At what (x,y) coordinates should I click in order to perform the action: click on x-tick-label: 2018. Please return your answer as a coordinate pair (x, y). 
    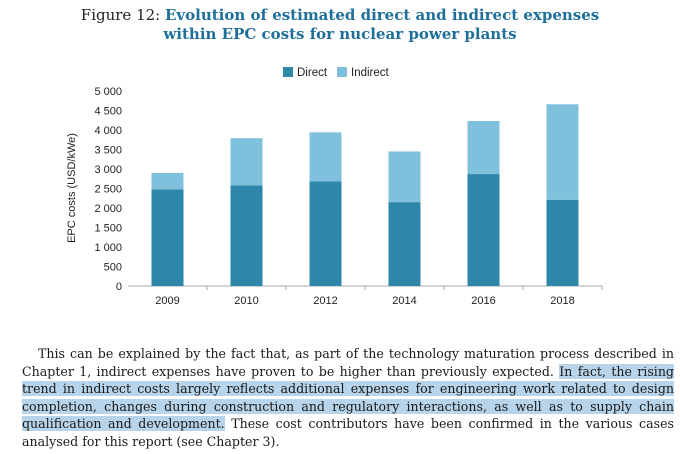
    Looking at the image, I should click on (562, 301).